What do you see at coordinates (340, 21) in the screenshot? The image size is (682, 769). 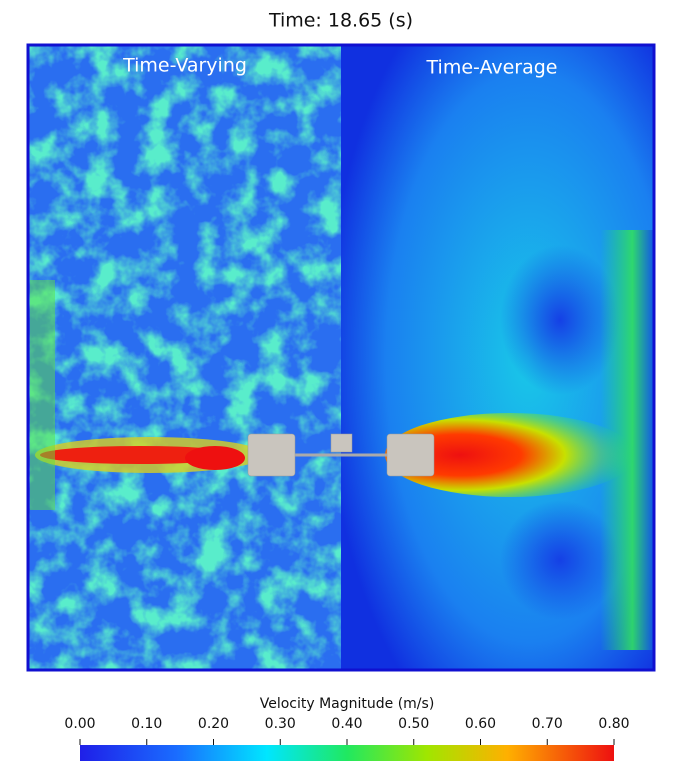 I see `title: Time: 18.65 (s)` at bounding box center [340, 21].